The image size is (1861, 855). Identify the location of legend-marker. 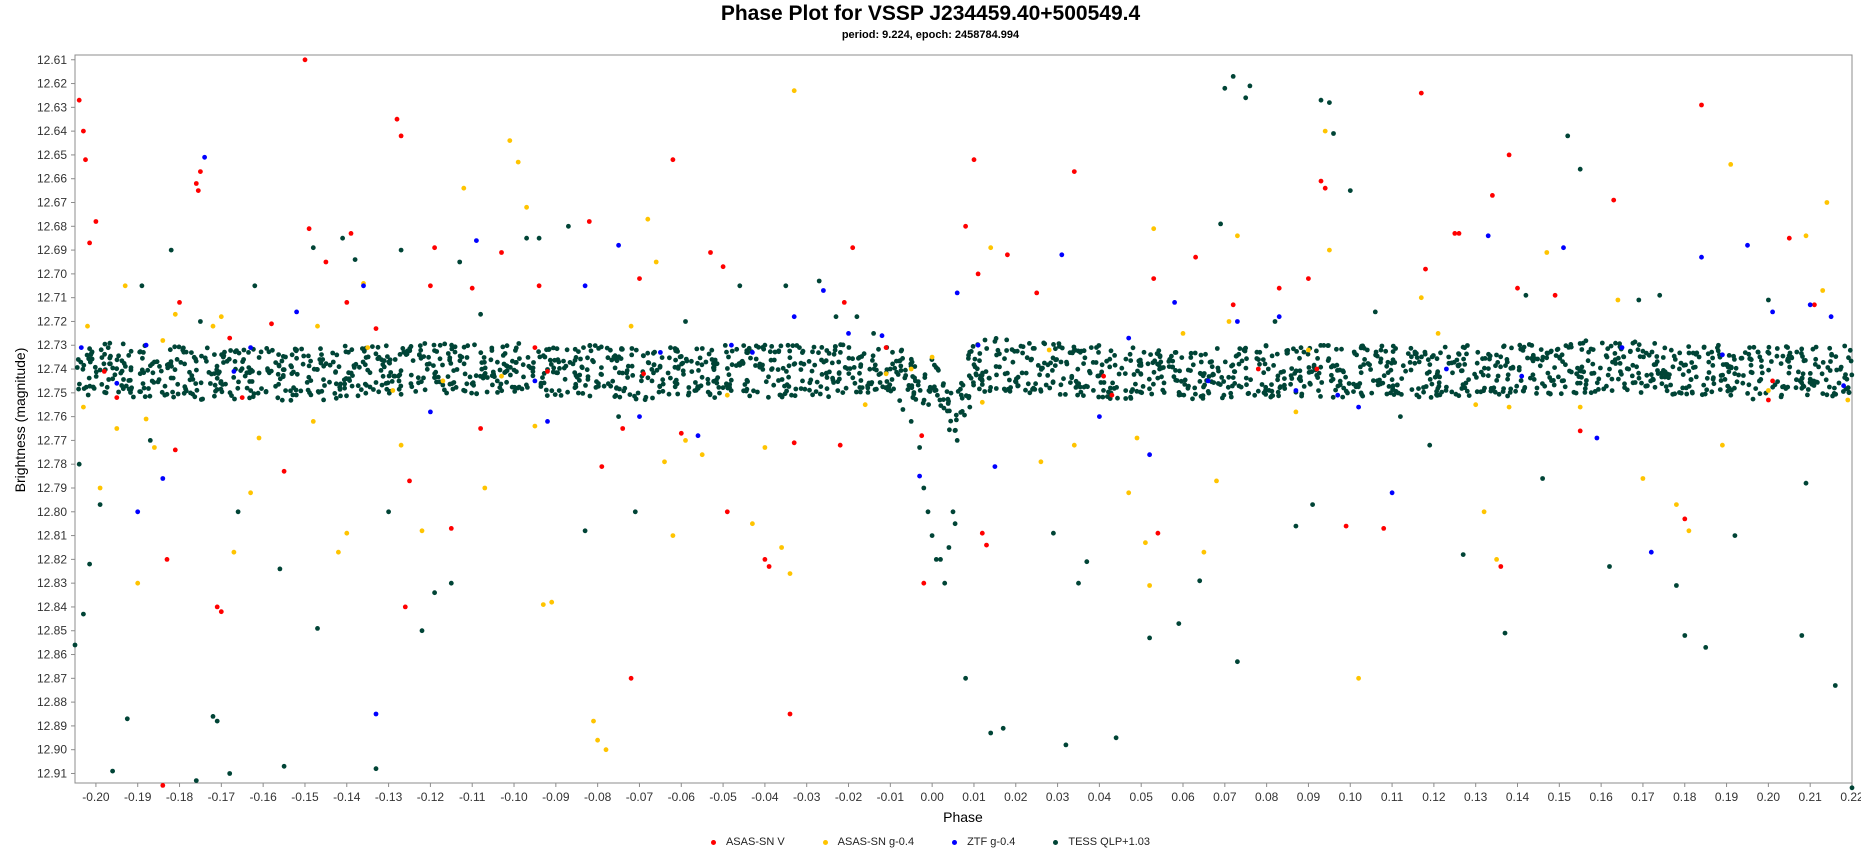
(955, 842).